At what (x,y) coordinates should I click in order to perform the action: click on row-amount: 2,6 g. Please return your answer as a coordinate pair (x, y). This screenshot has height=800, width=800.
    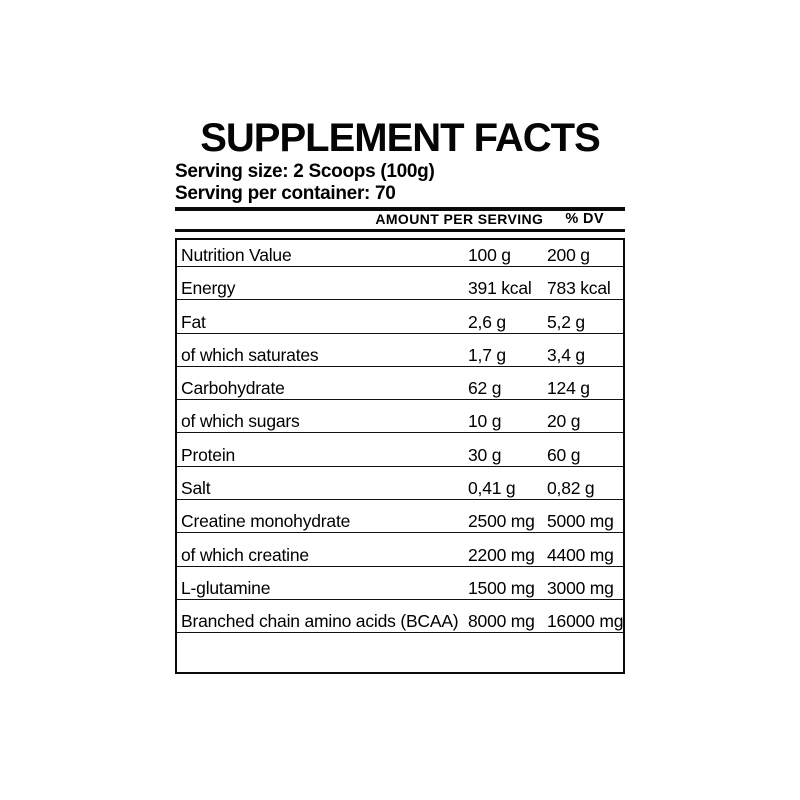
    Looking at the image, I should click on (487, 321).